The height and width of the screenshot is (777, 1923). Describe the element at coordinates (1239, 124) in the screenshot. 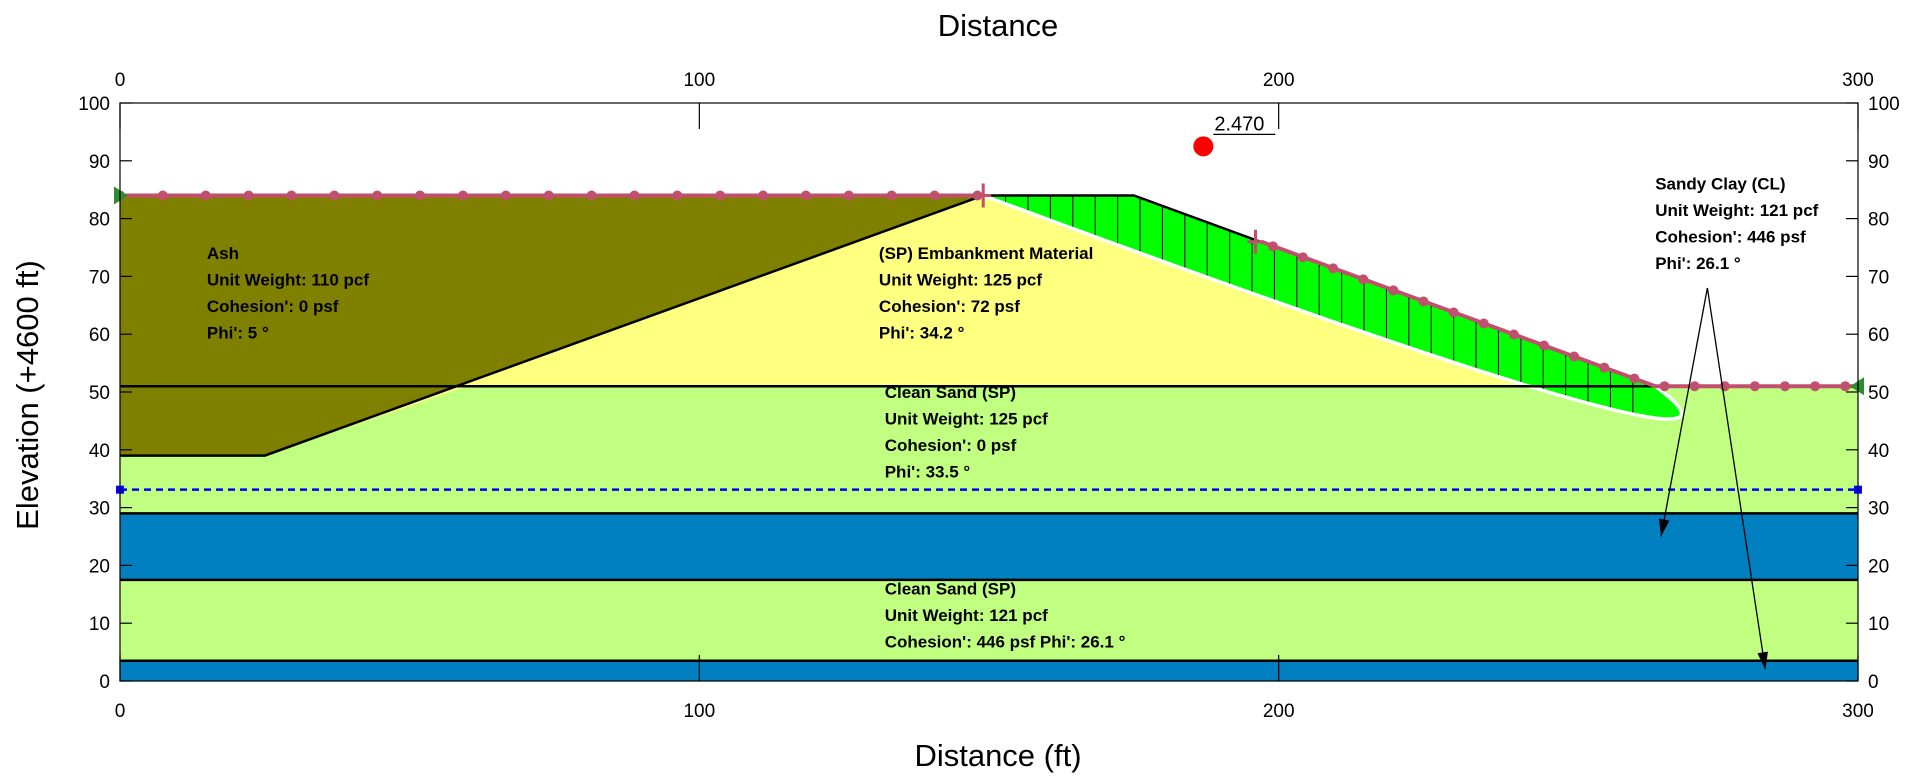

I see `factor-of-safety-label: 2.470` at that location.